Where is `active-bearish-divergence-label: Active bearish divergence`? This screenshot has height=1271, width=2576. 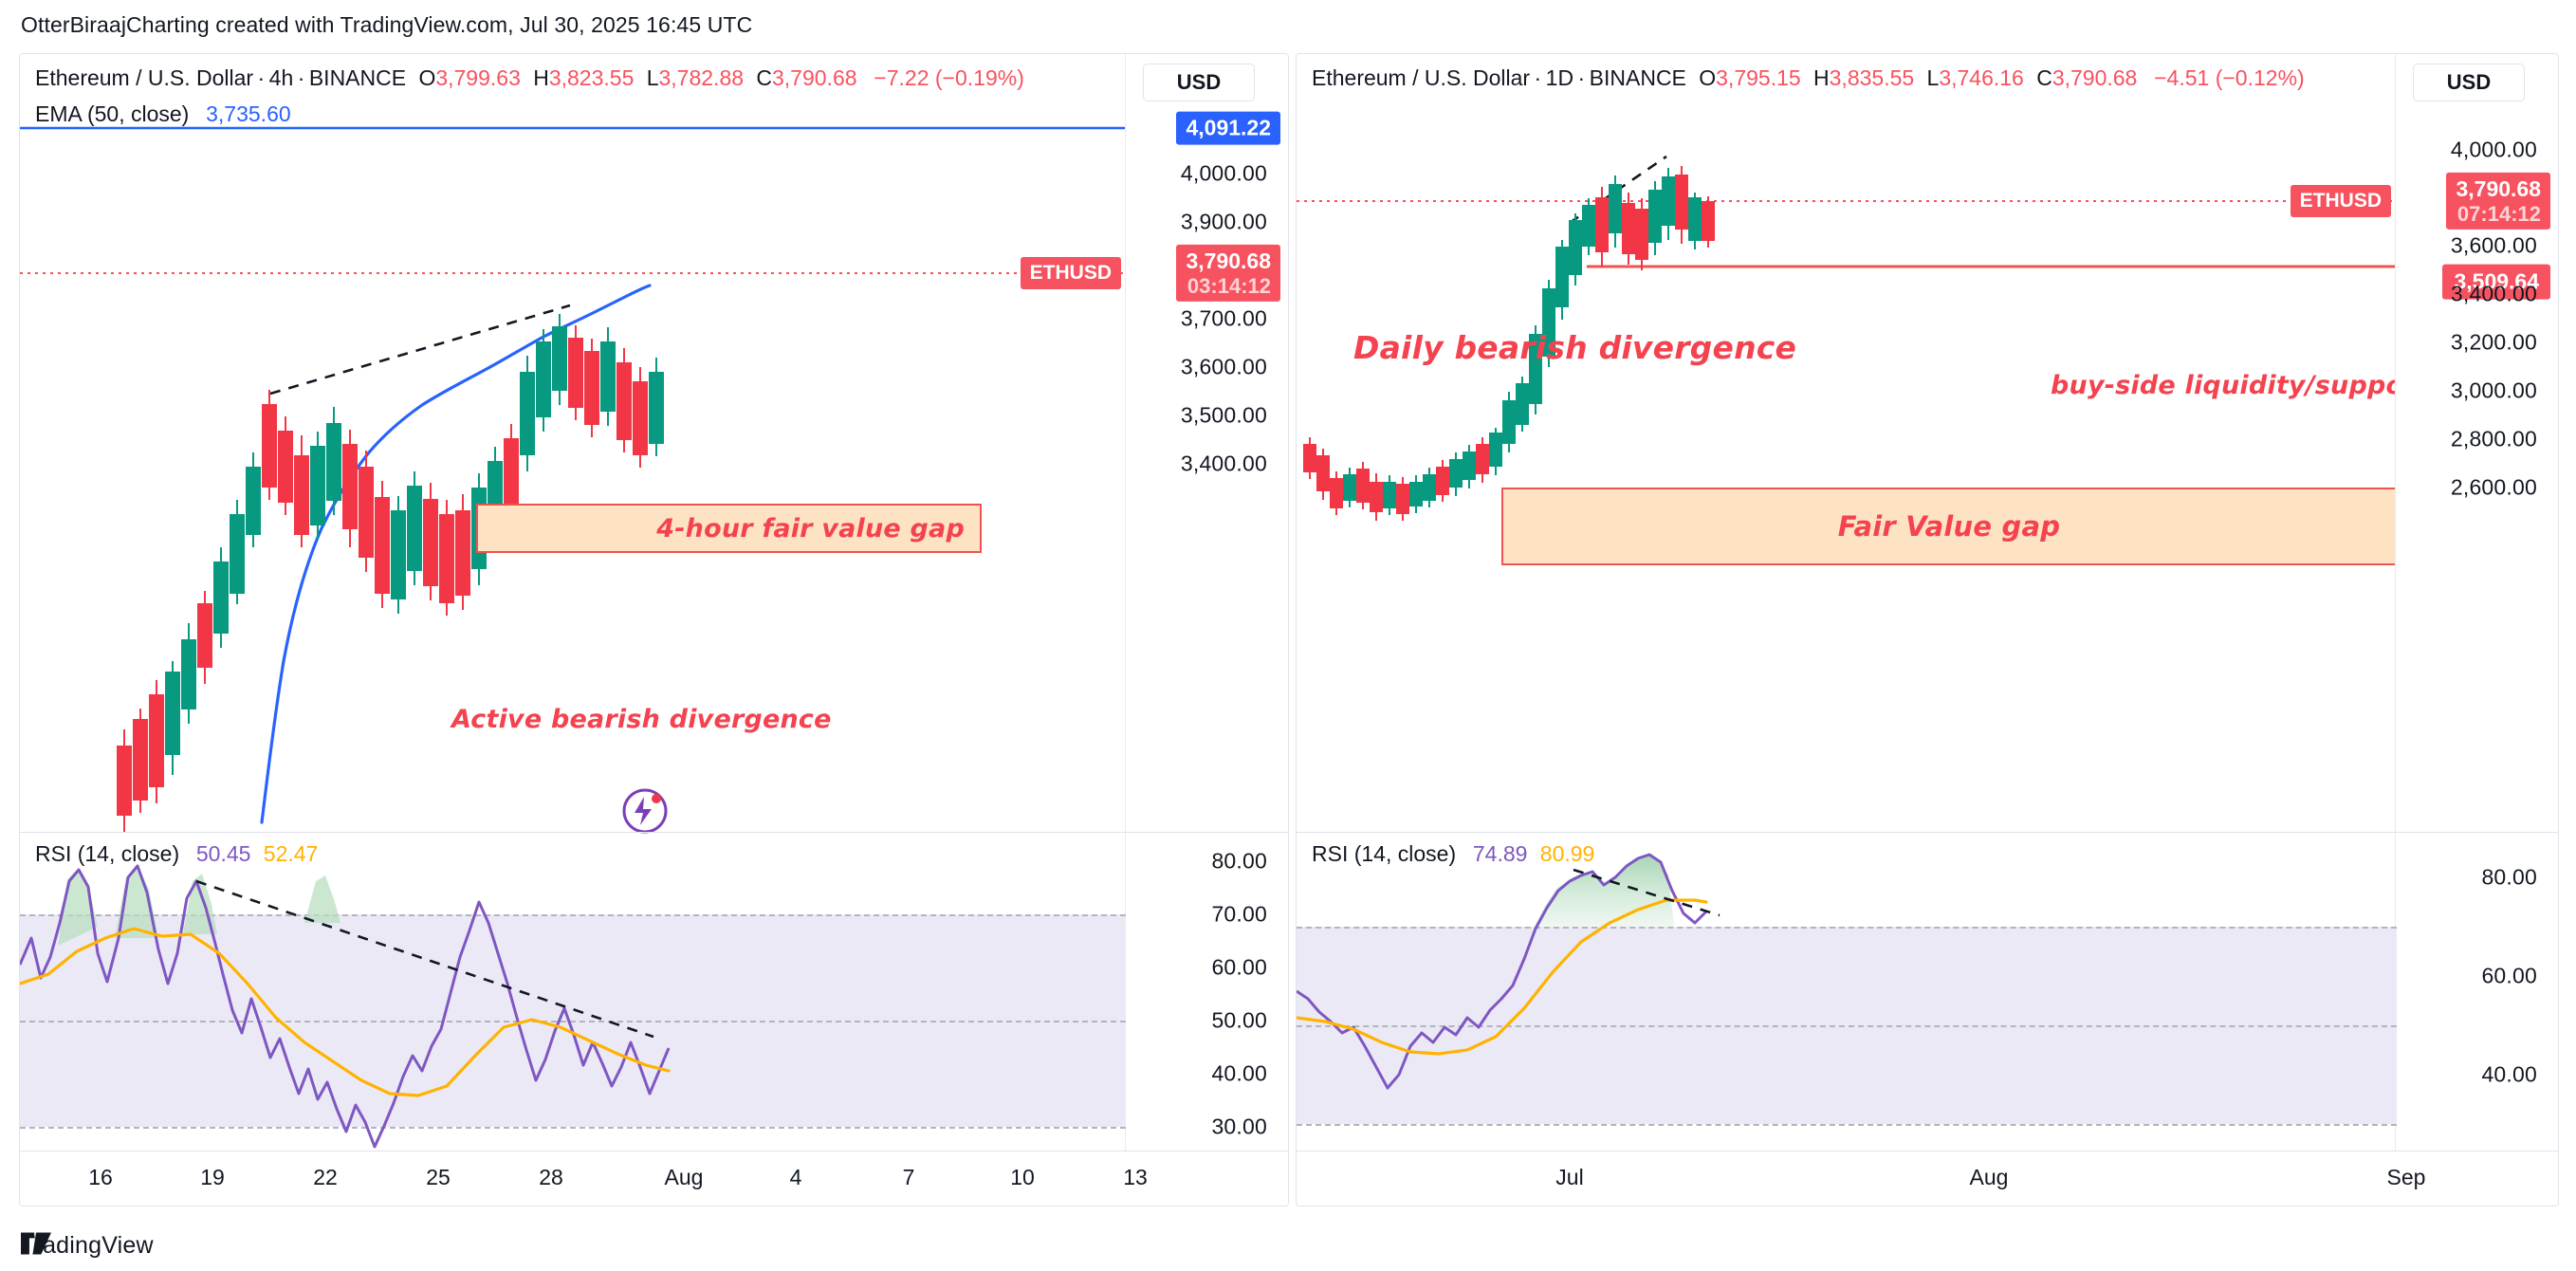 active-bearish-divergence-label: Active bearish divergence is located at coordinates (641, 719).